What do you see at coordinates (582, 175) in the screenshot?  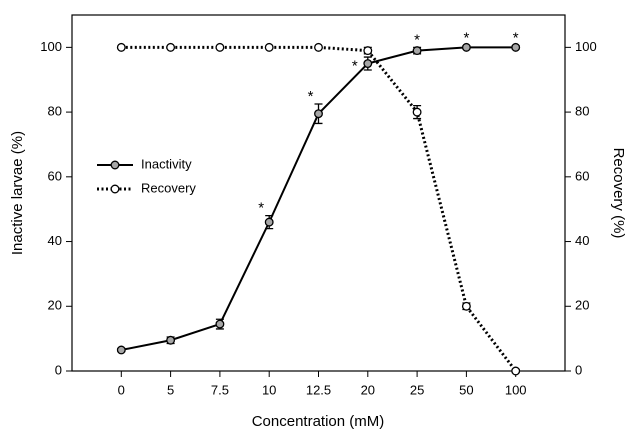 I see `y2-tick-label: 60` at bounding box center [582, 175].